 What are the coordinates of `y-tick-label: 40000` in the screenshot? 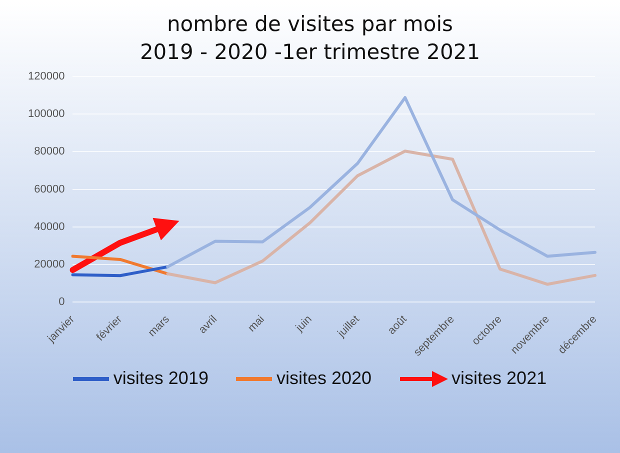 It's located at (49, 226).